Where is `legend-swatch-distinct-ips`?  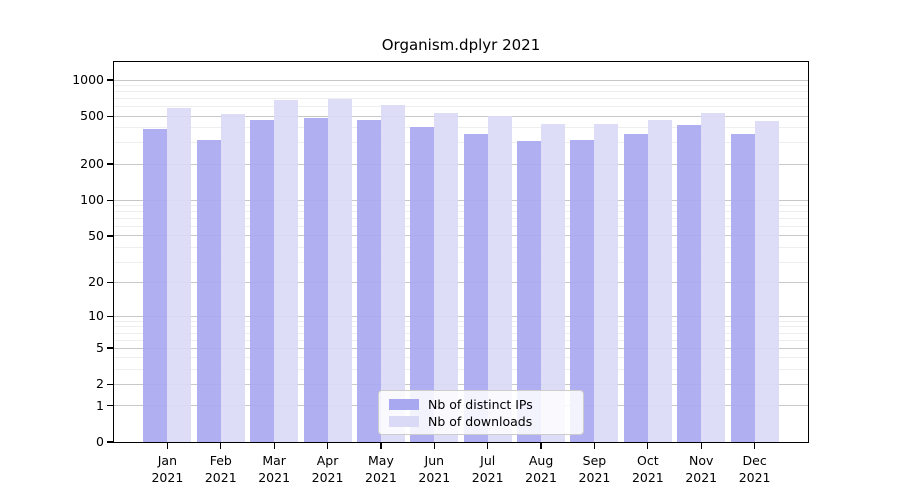 legend-swatch-distinct-ips is located at coordinates (404, 404).